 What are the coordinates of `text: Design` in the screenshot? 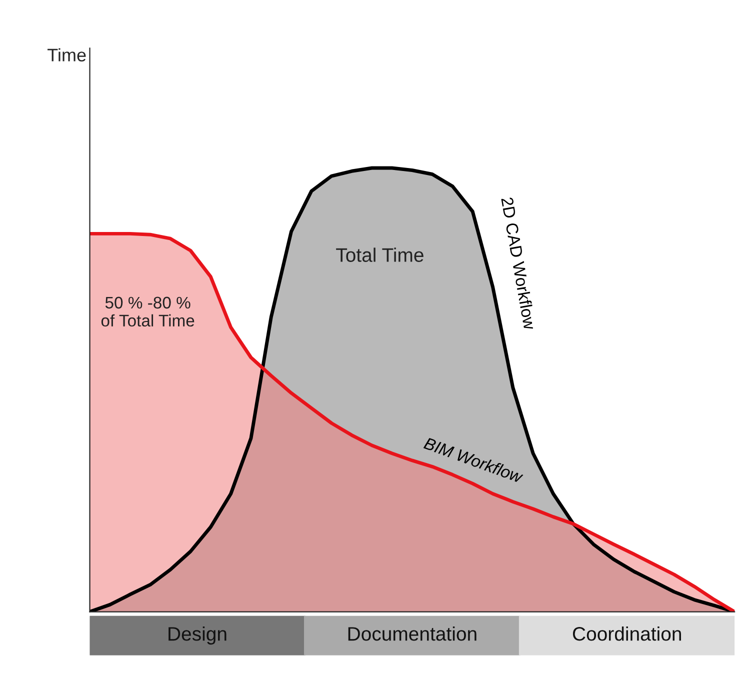 It's located at (197, 635).